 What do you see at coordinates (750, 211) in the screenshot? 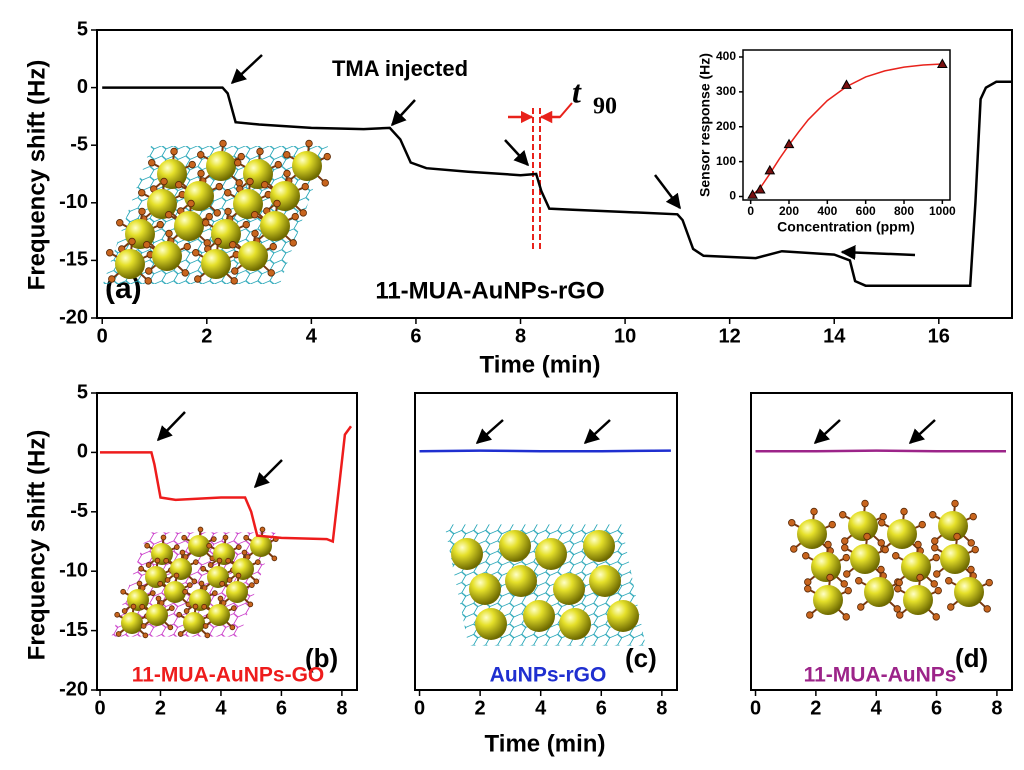
I see `x-tick-label: 0` at bounding box center [750, 211].